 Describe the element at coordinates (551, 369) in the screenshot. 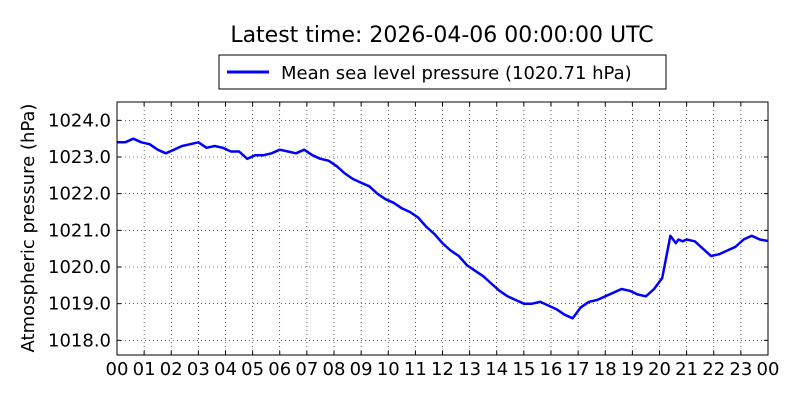

I see `x-tick-label: 16` at that location.